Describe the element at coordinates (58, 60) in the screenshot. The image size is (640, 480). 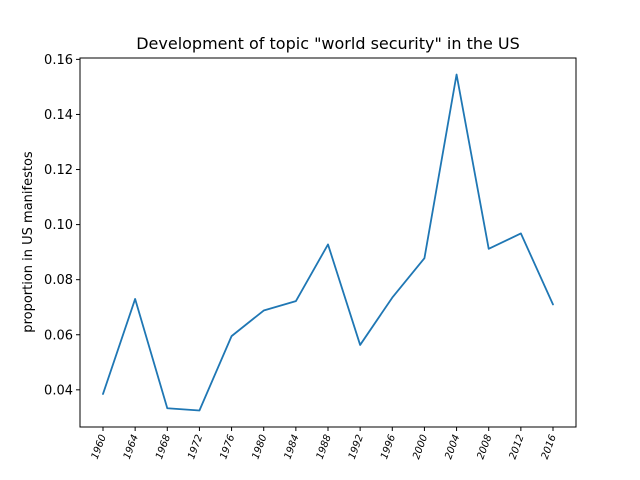
I see `y-tick-label: 0.16` at that location.